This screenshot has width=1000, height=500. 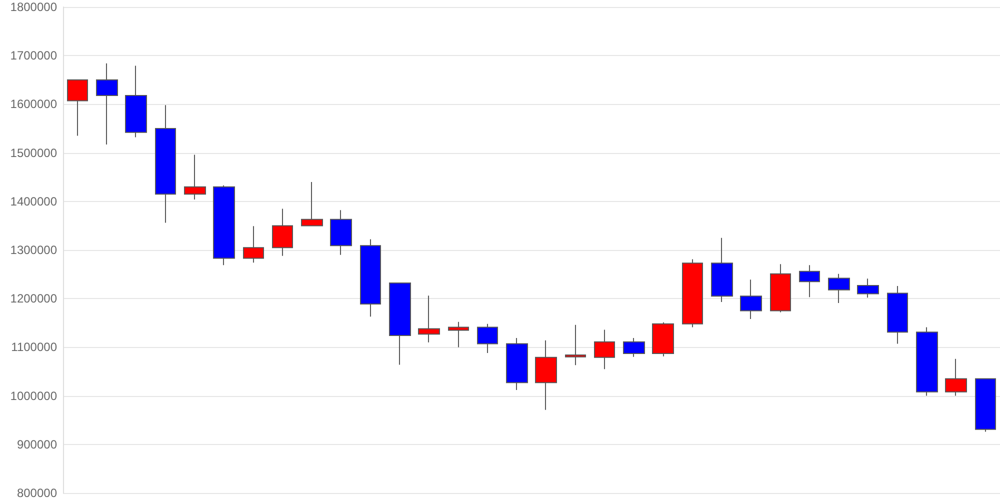 What do you see at coordinates (34, 153) in the screenshot?
I see `y-tick-label: 1500000` at bounding box center [34, 153].